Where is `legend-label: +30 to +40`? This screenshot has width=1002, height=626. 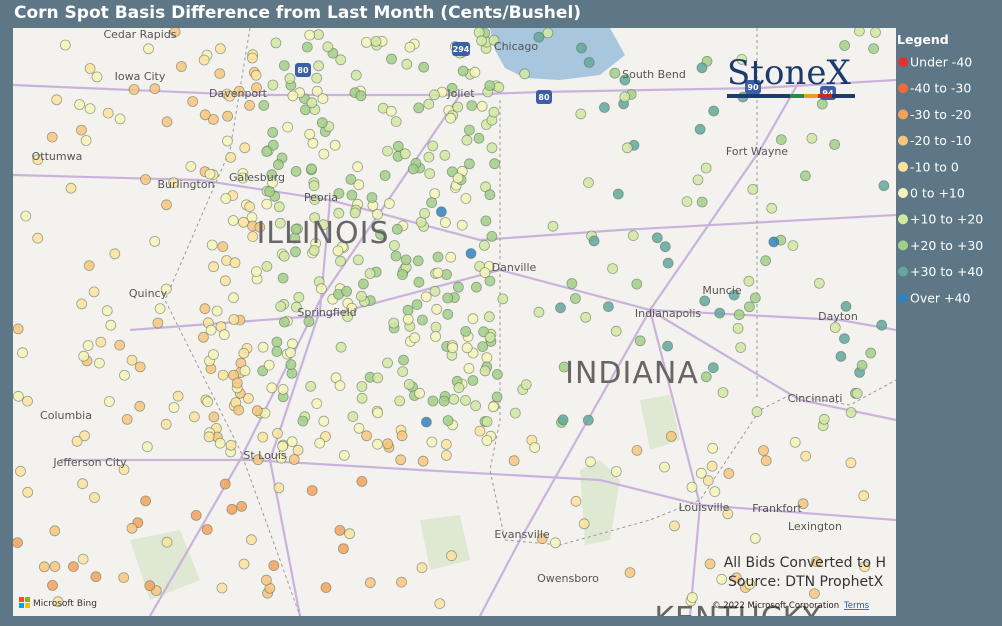
legend-label: +30 to +40 is located at coordinates (946, 271).